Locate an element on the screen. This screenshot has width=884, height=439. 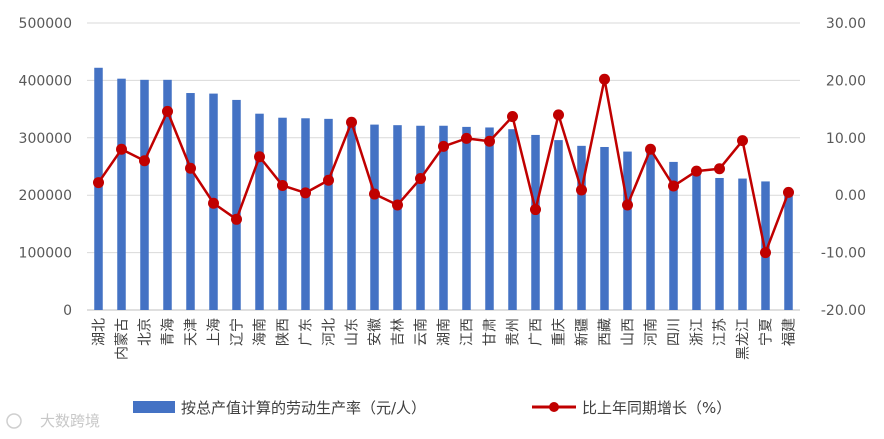
category-label: 广东 is located at coordinates (307, 332).